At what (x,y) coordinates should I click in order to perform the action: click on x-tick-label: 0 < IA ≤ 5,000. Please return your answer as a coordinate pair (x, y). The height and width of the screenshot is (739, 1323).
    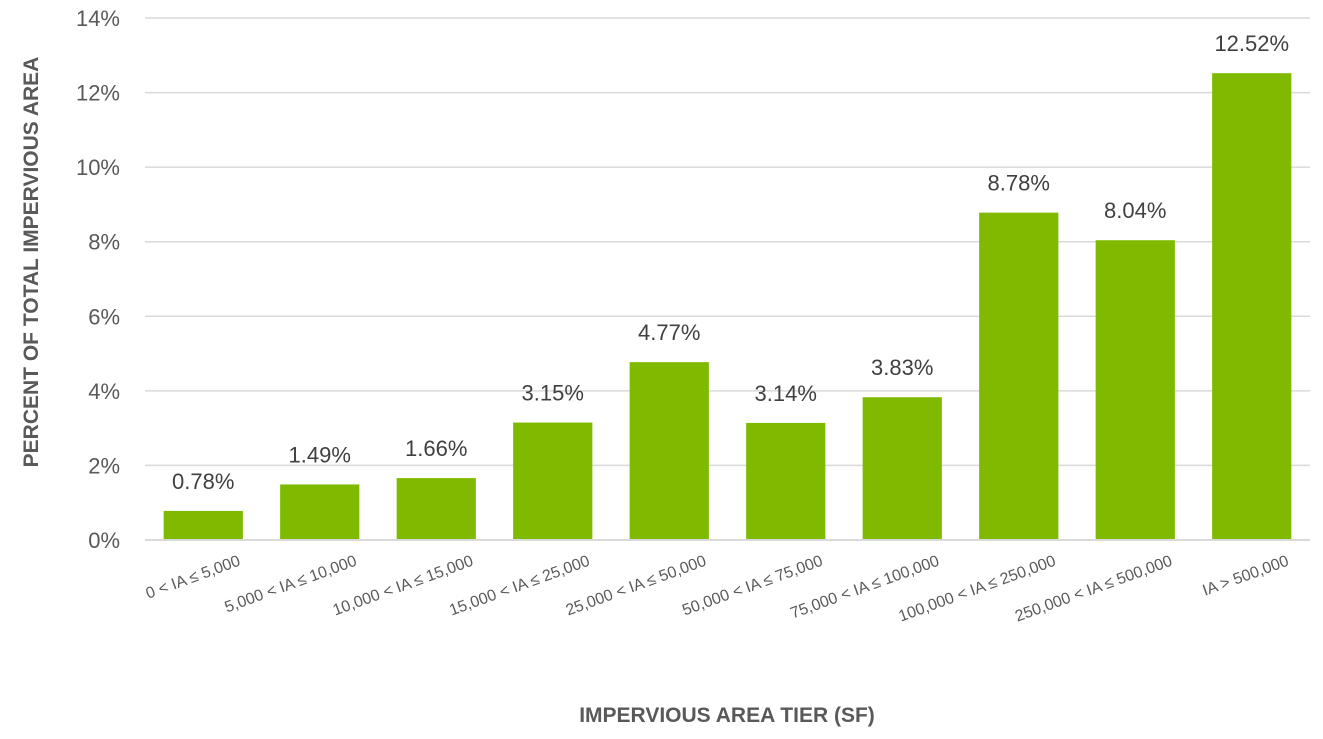
    Looking at the image, I should click on (193, 578).